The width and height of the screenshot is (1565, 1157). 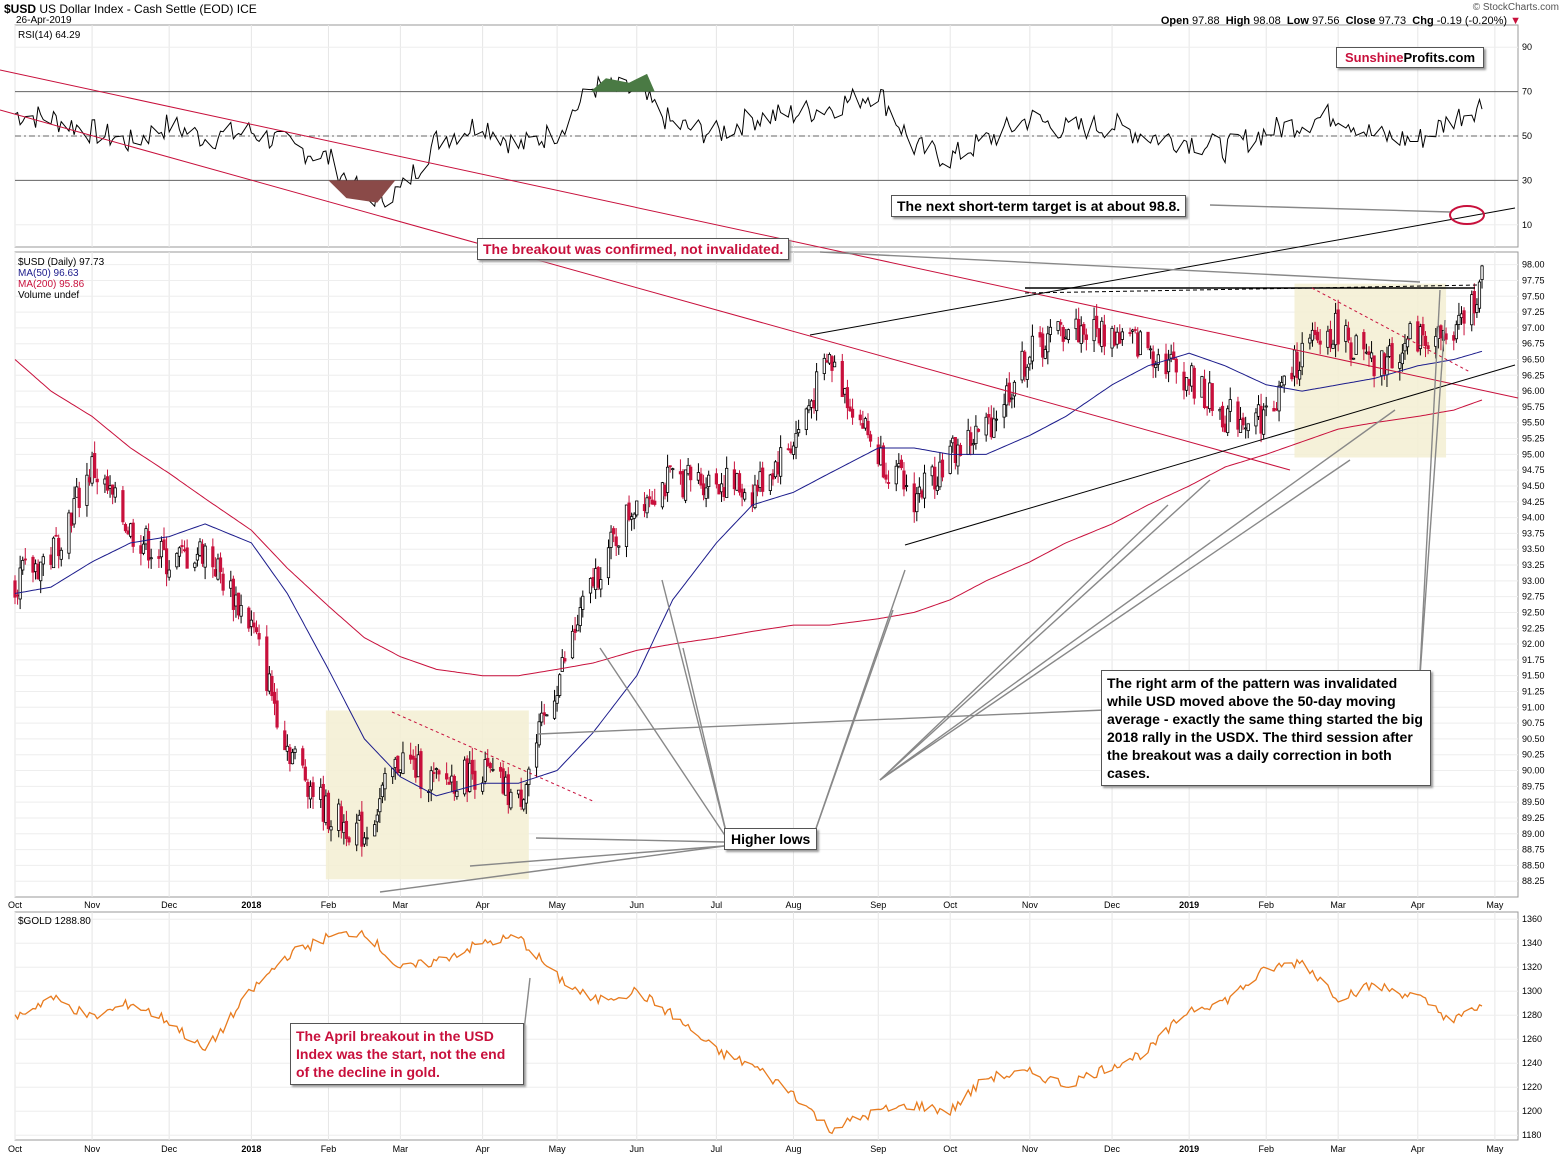 What do you see at coordinates (1252, 289) in the screenshot?
I see `neckline-dashed` at bounding box center [1252, 289].